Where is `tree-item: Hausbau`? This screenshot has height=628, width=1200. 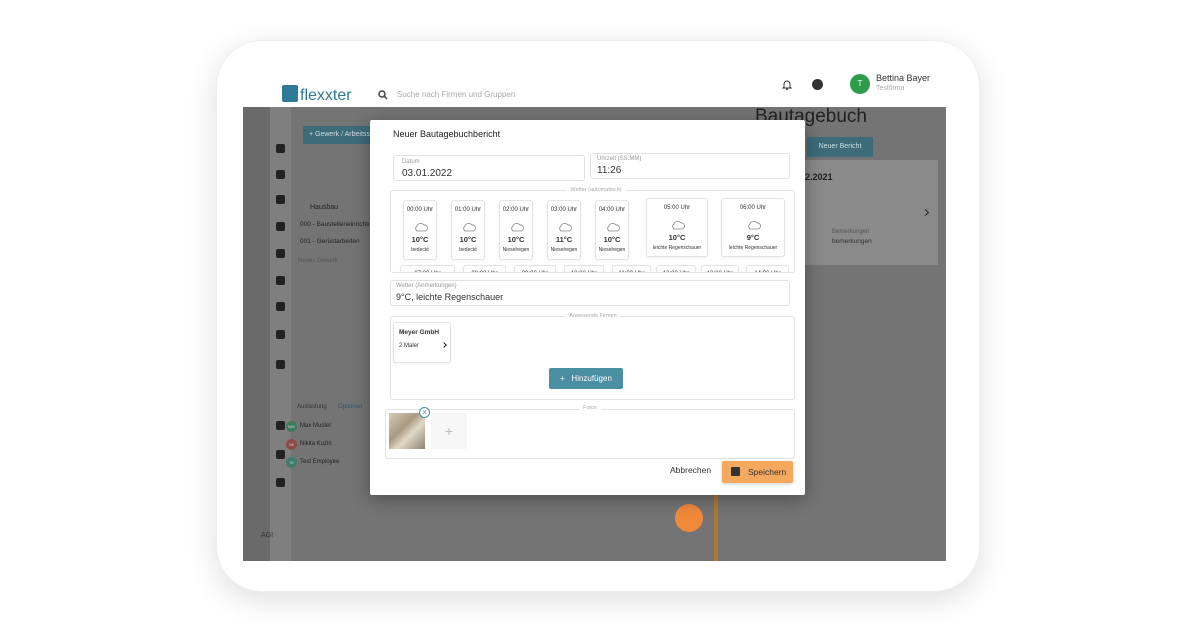
tree-item: Hausbau is located at coordinates (324, 207).